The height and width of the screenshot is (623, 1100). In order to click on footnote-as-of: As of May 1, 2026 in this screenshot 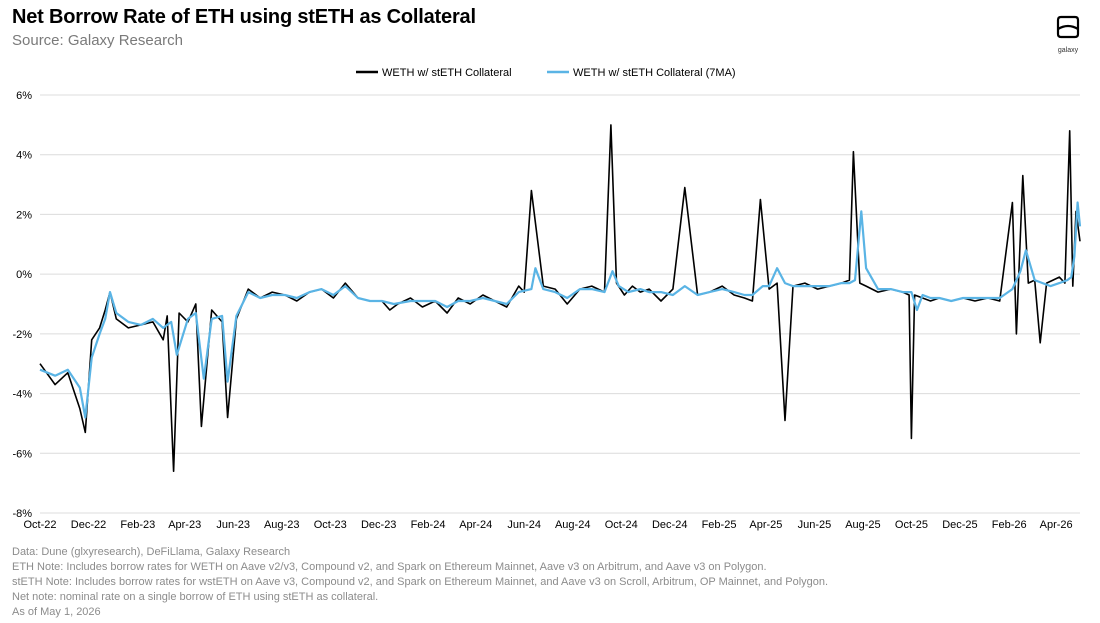, I will do `click(56, 612)`.